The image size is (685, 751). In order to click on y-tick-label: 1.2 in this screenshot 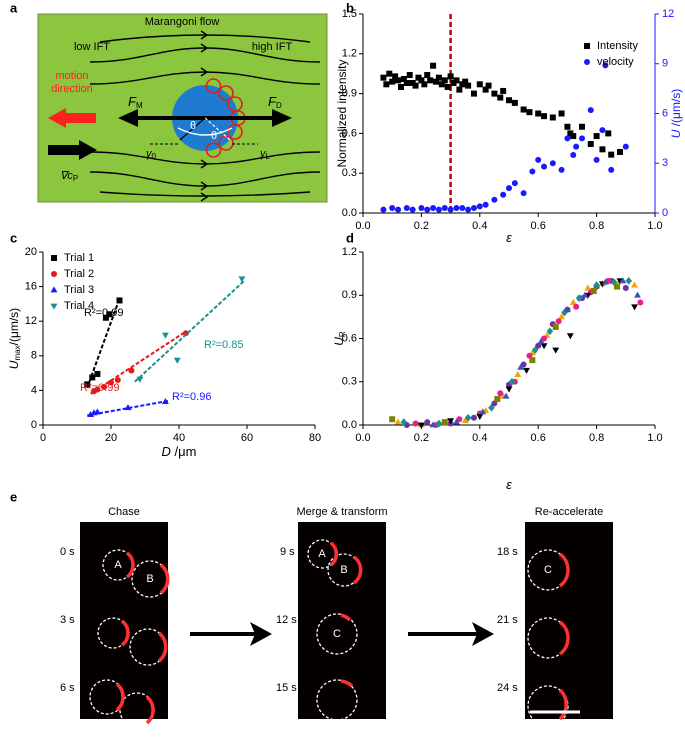, I will do `click(349, 252)`.